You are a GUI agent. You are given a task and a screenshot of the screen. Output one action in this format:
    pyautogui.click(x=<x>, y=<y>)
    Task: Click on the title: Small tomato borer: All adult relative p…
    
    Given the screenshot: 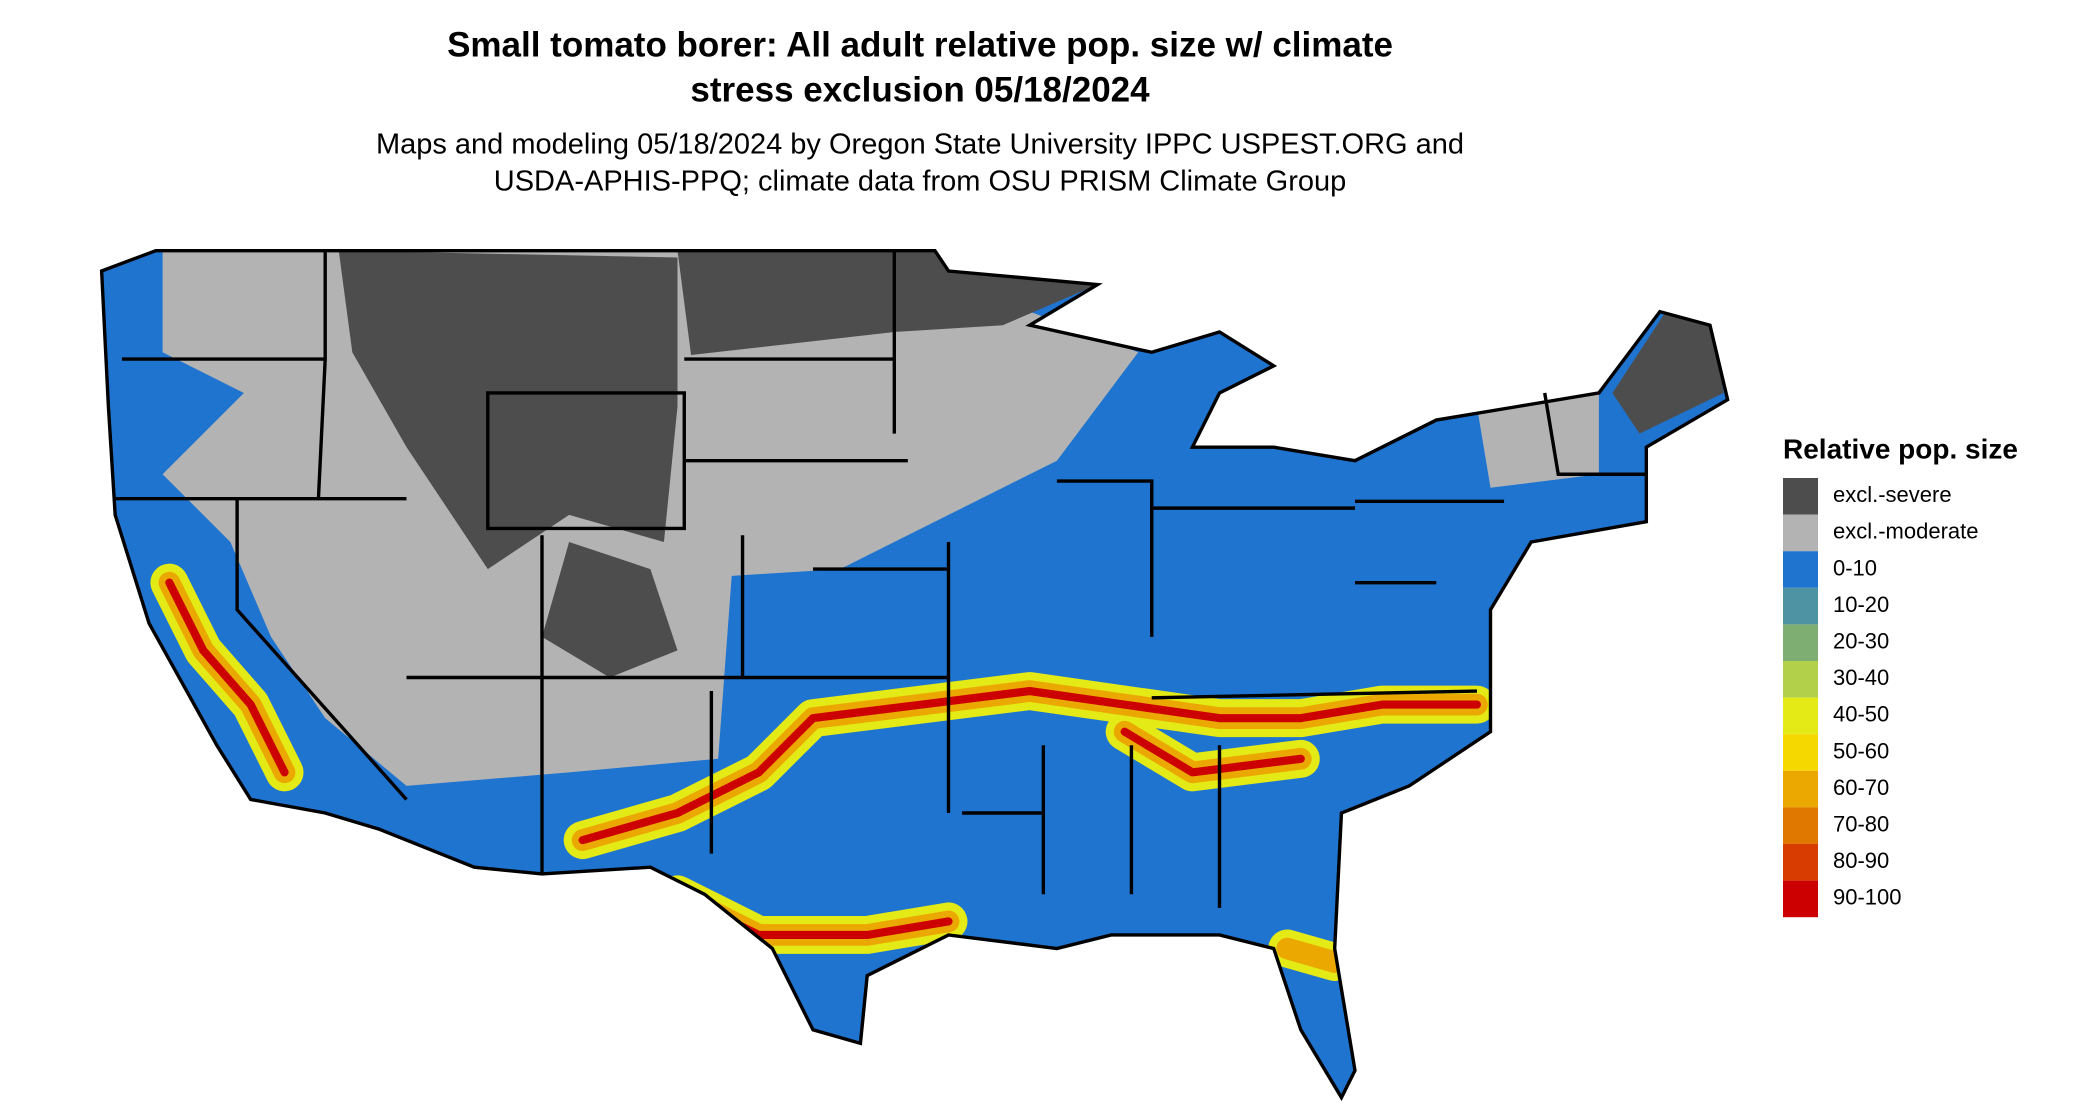 What is the action you would take?
    pyautogui.click(x=920, y=44)
    